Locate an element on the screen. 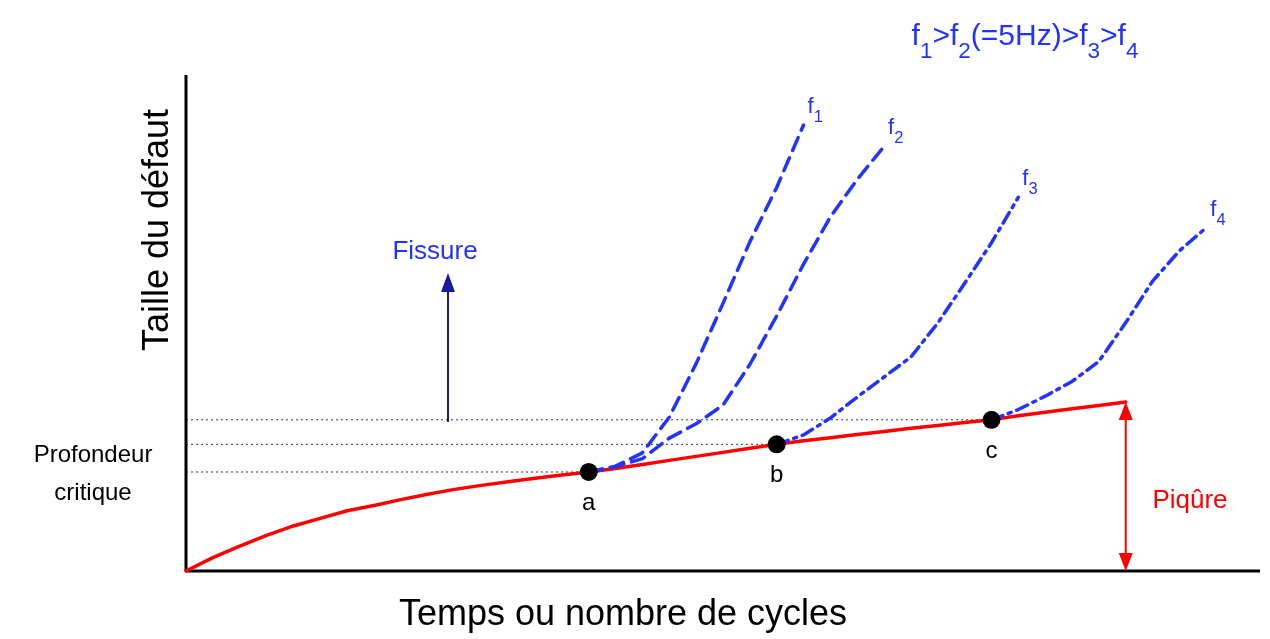 This screenshot has width=1270, height=639. annotation: Fissure is located at coordinates (435, 250).